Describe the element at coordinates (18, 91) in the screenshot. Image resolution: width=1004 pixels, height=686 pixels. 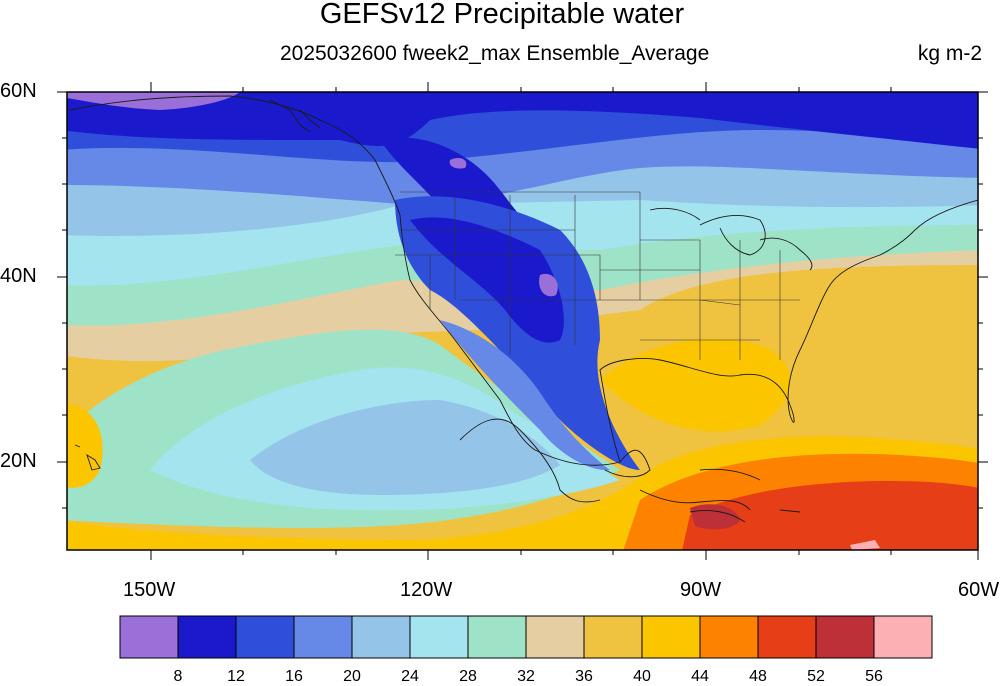
I see `lat-label-60n: 60N` at that location.